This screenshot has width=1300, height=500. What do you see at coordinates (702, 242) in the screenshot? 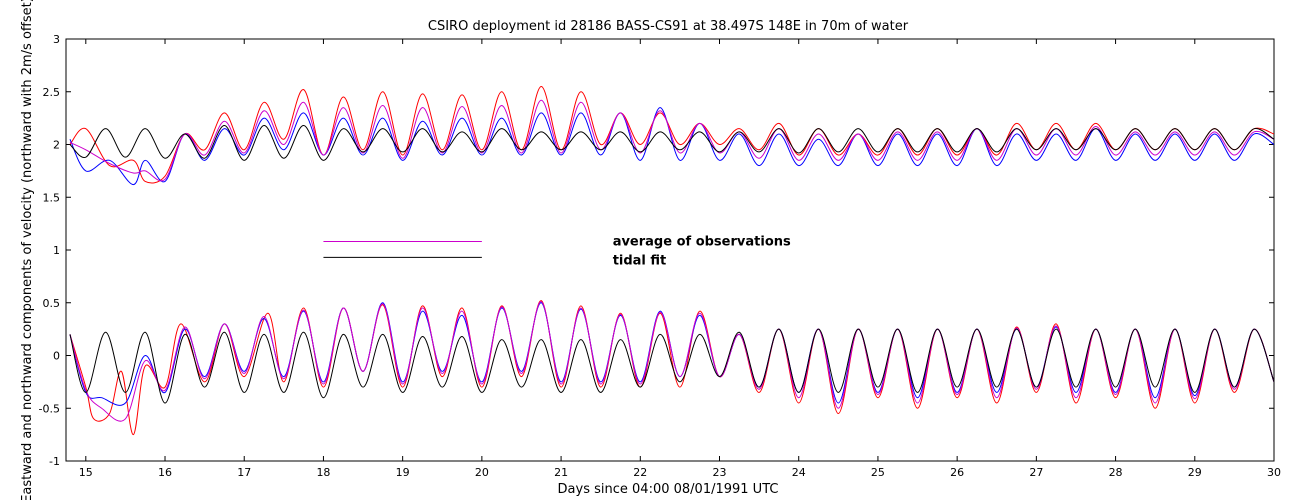
I see `legend-label-average: average of observations` at bounding box center [702, 242].